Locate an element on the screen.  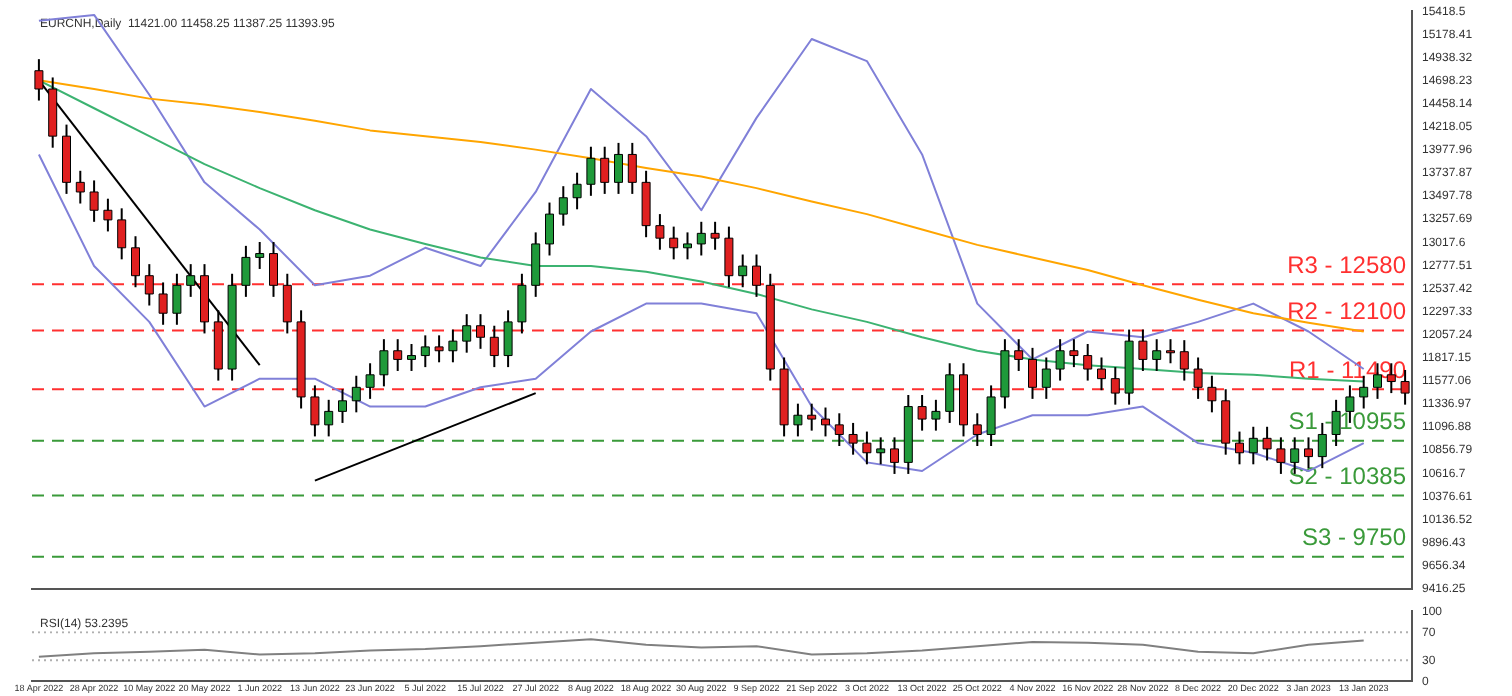
ref-line-label: S3 - 9750 is located at coordinates (1354, 537).